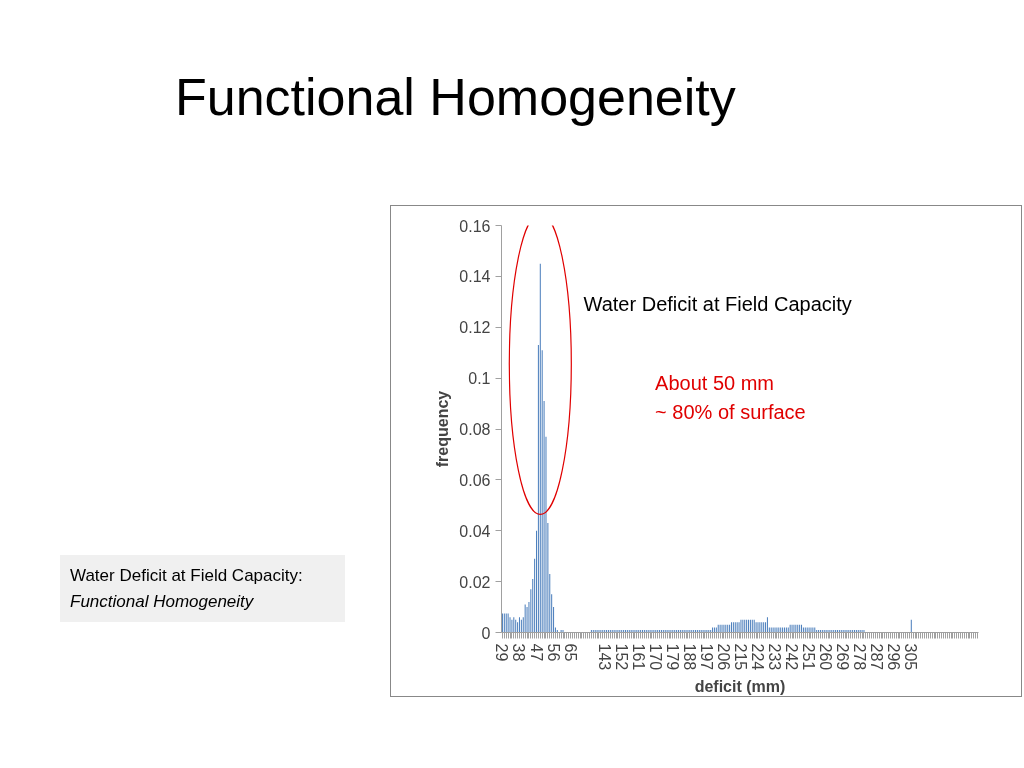 The width and height of the screenshot is (1024, 768). What do you see at coordinates (730, 411) in the screenshot?
I see `annotation: ~ 80% of surface` at bounding box center [730, 411].